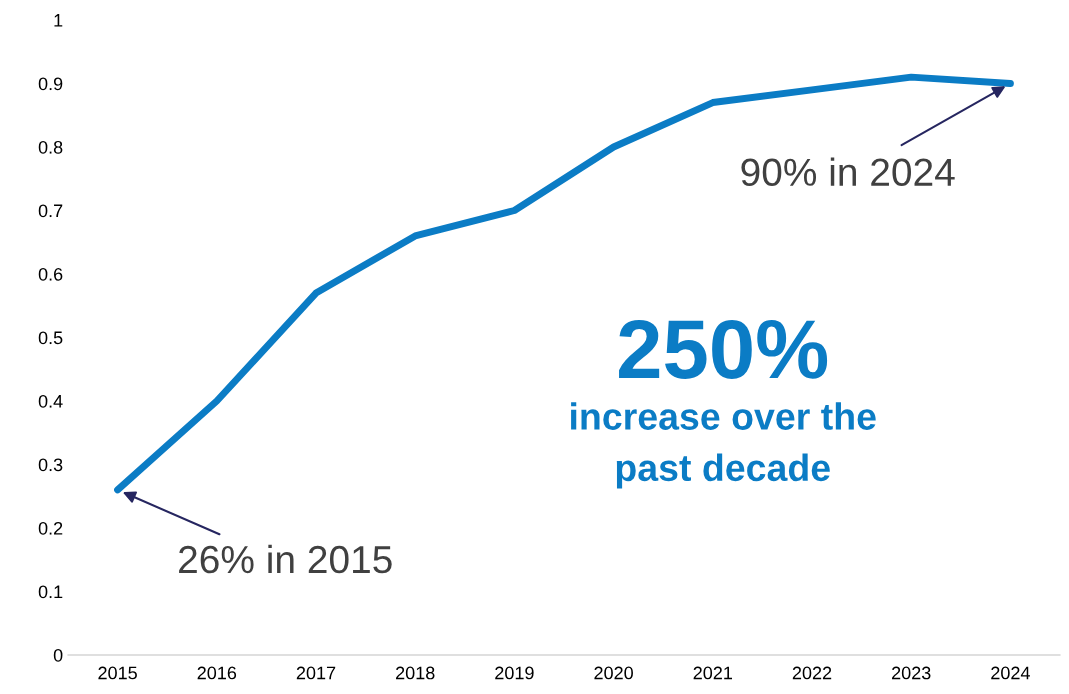 Image resolution: width=1069 pixels, height=694 pixels. What do you see at coordinates (50, 592) in the screenshot?
I see `y-tick-label: 0.1` at bounding box center [50, 592].